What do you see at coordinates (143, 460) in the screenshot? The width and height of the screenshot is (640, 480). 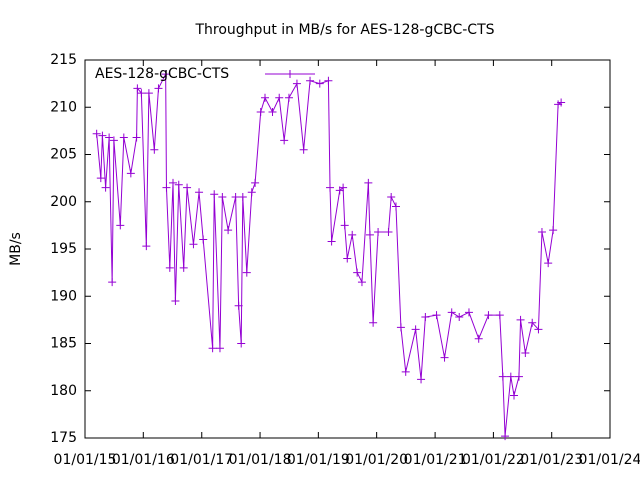 I see `x-tick-label: 01/01/16` at bounding box center [143, 460].